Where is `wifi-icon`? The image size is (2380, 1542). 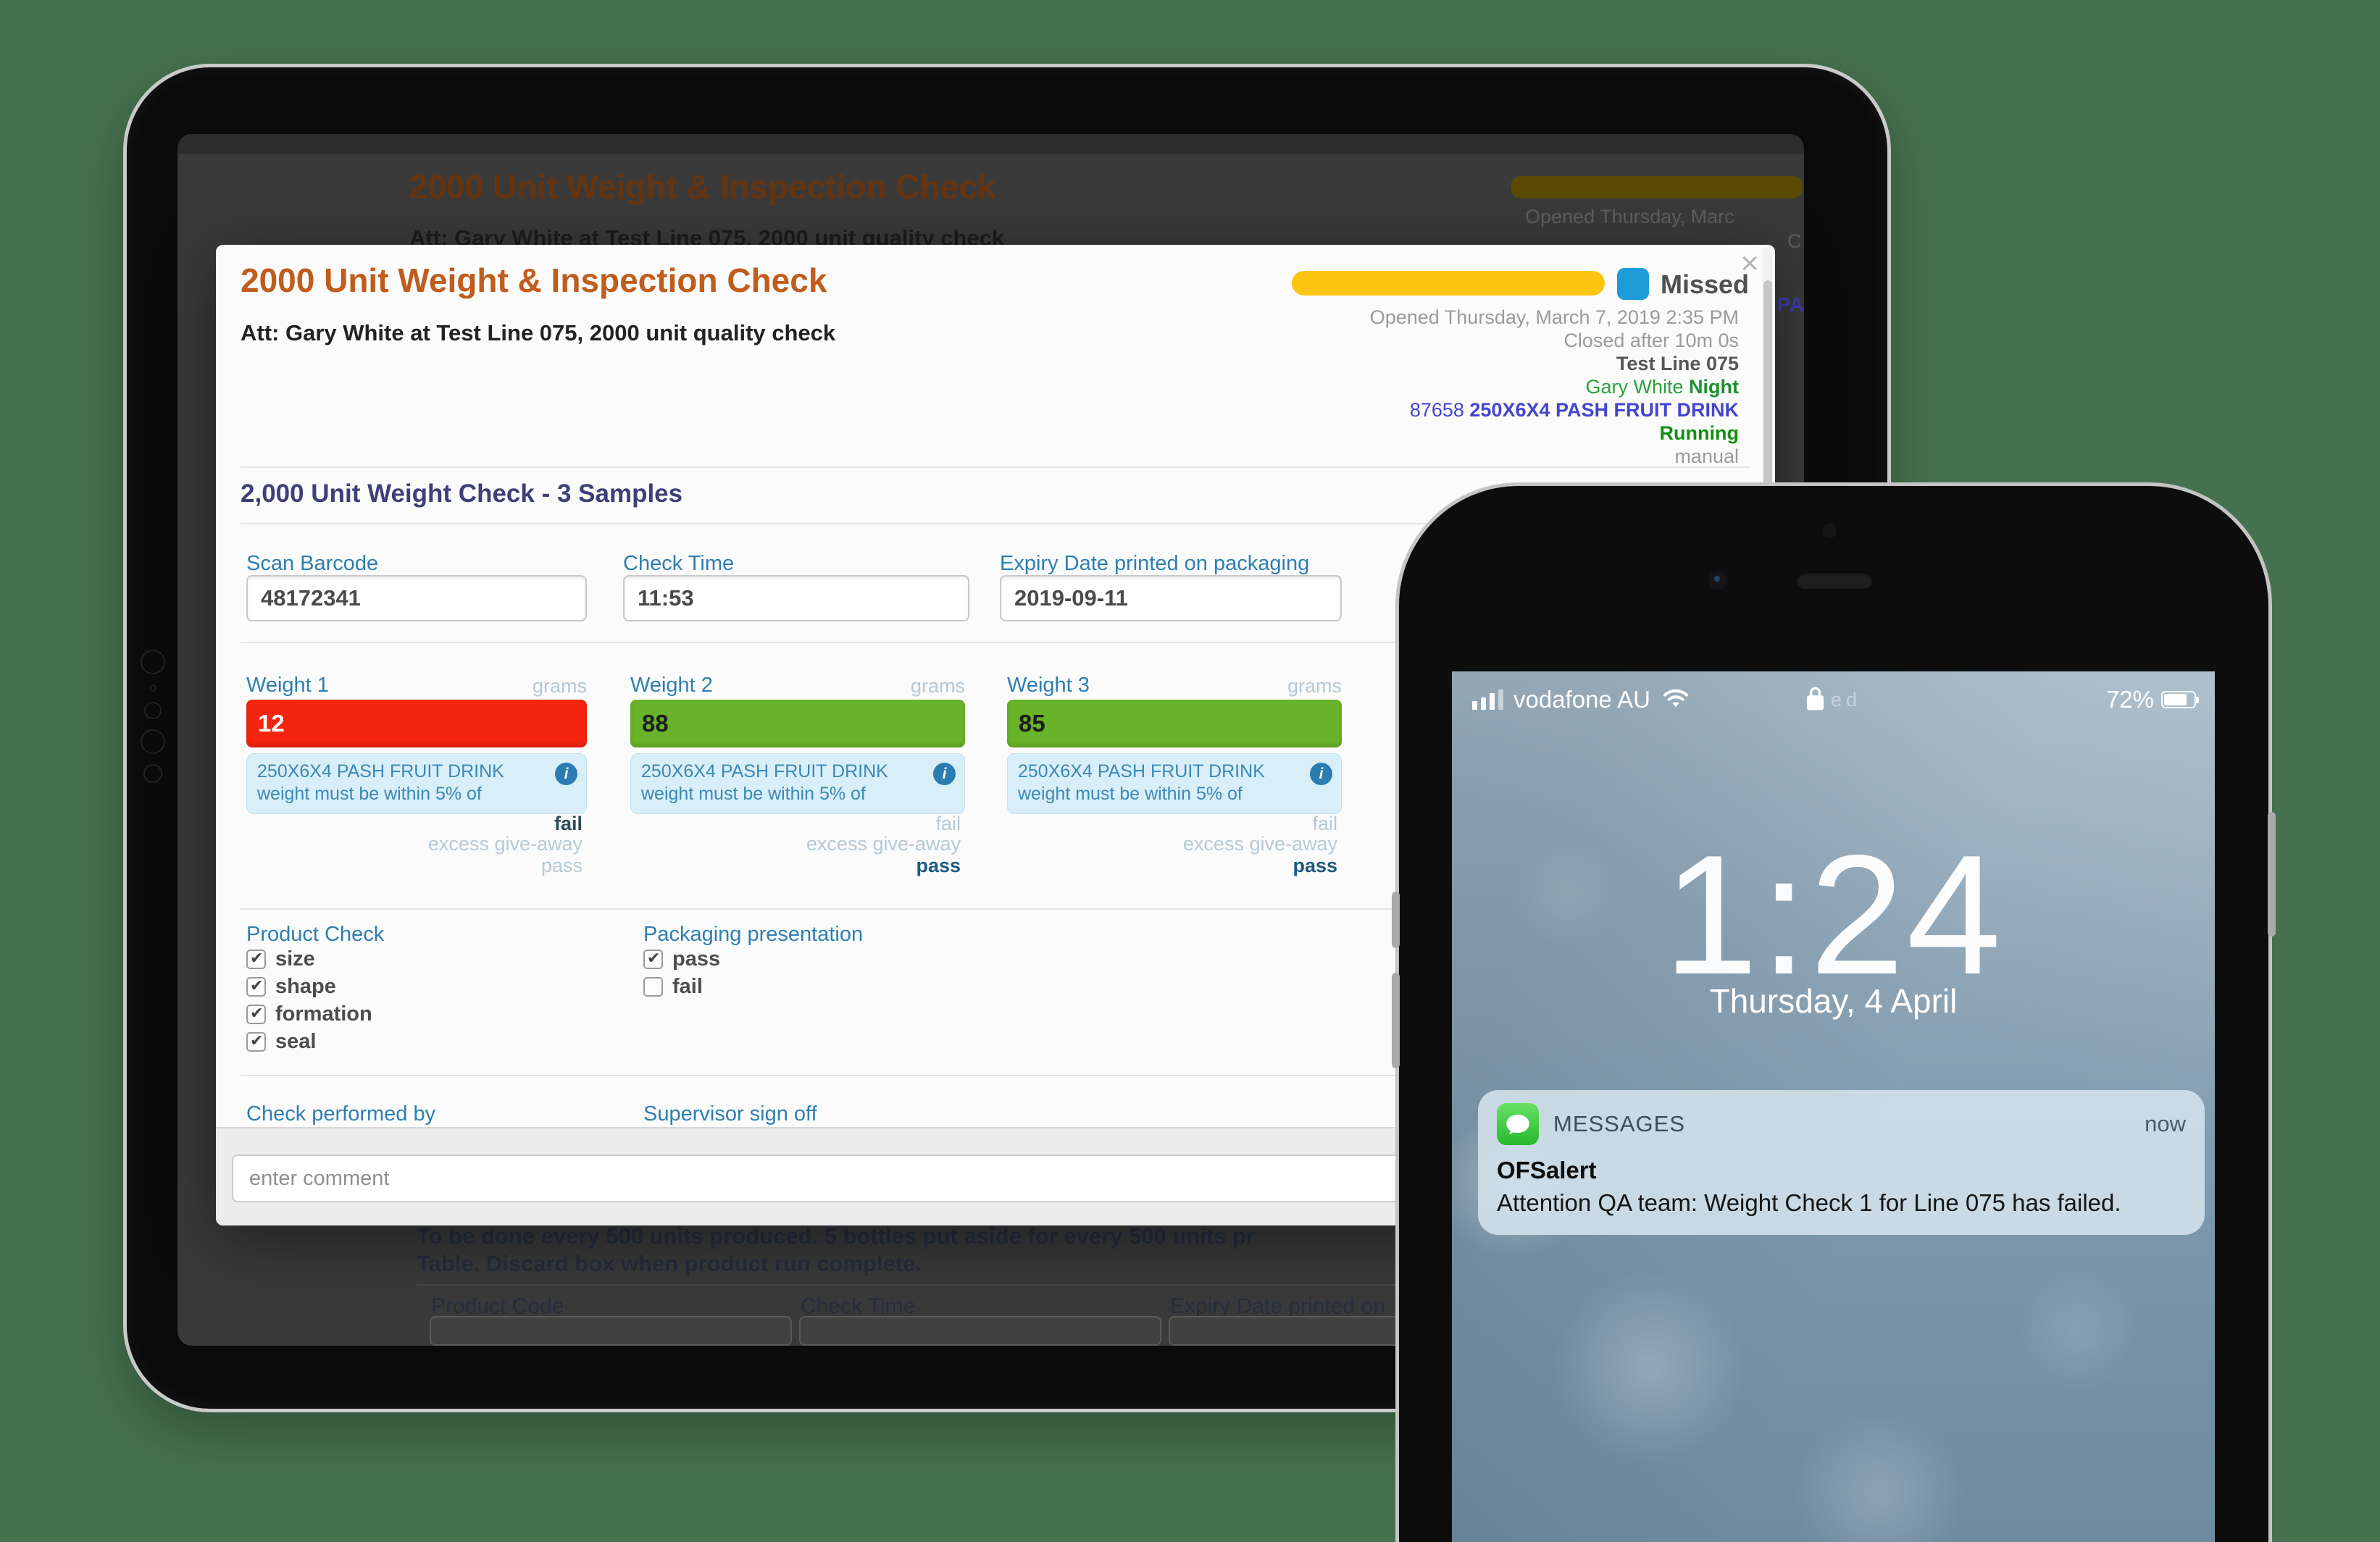 wifi-icon is located at coordinates (1676, 700).